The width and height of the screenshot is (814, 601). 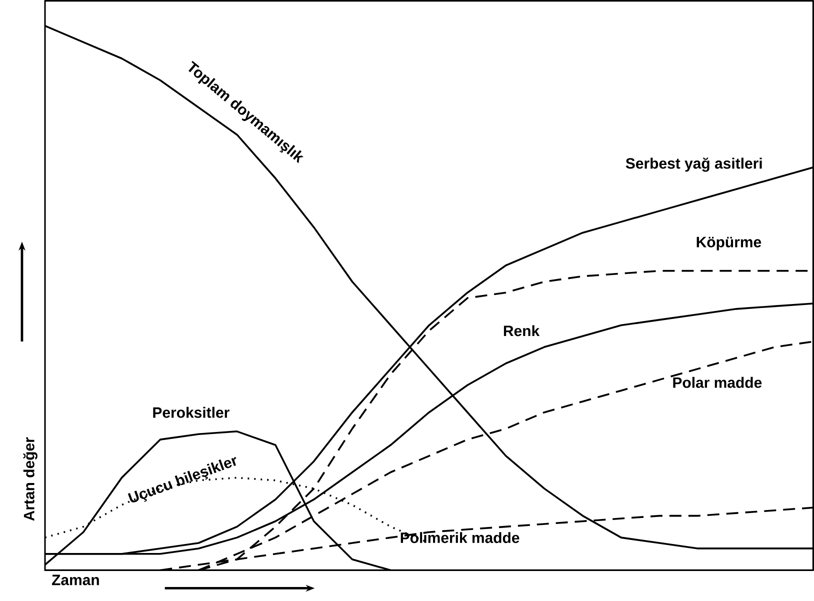 I want to click on series-label: Serbest yağ asitleri, so click(x=694, y=164).